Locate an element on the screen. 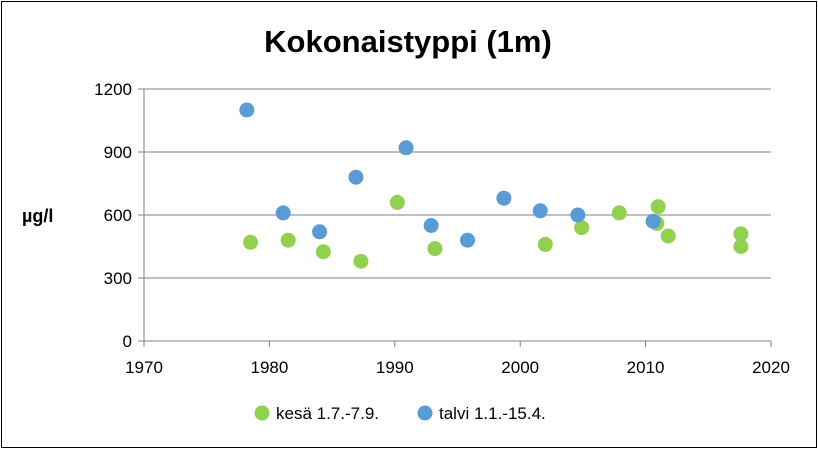  legend-item: kesä 1.7.-7.9. is located at coordinates (316, 413).